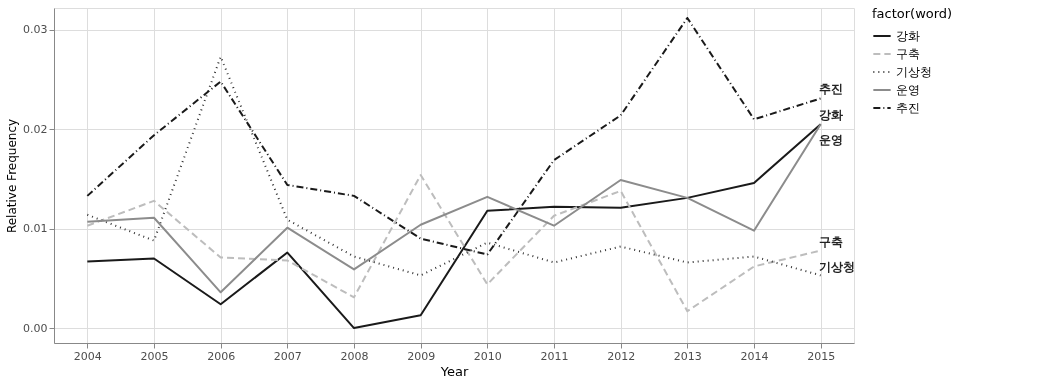 The height and width of the screenshot is (378, 1048). Describe the element at coordinates (908, 90) in the screenshot. I see `legend-label: 운영` at that location.